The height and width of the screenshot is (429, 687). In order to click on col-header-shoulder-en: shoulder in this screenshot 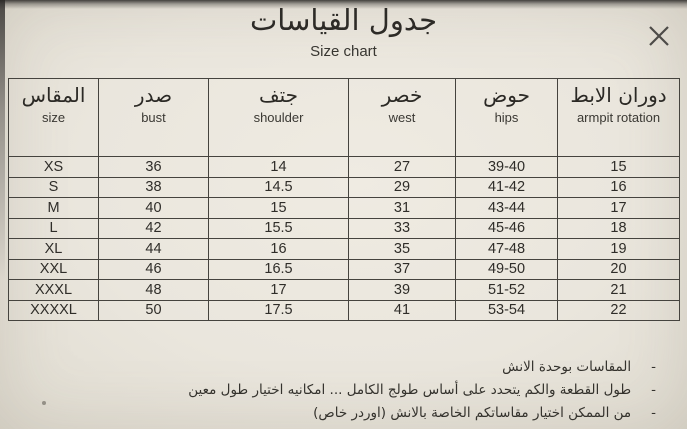, I will do `click(278, 117)`.